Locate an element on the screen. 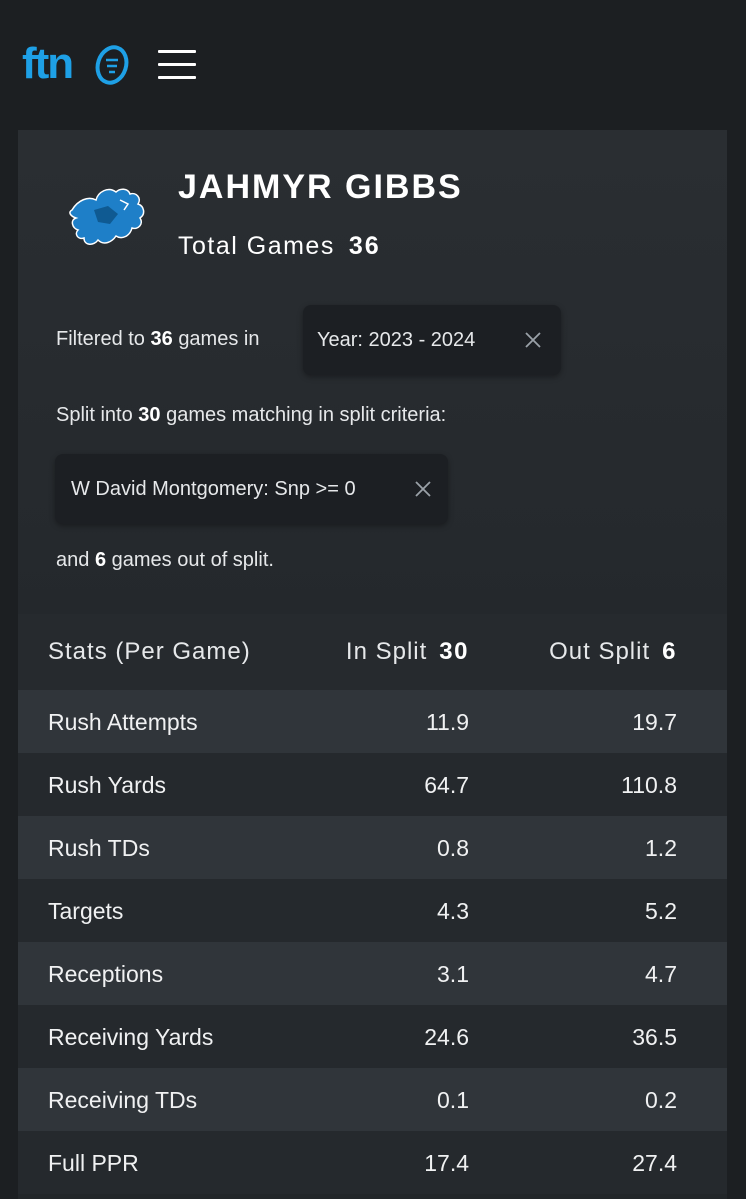 The image size is (746, 1199). in-split-value: 24.6 is located at coordinates (446, 1037).